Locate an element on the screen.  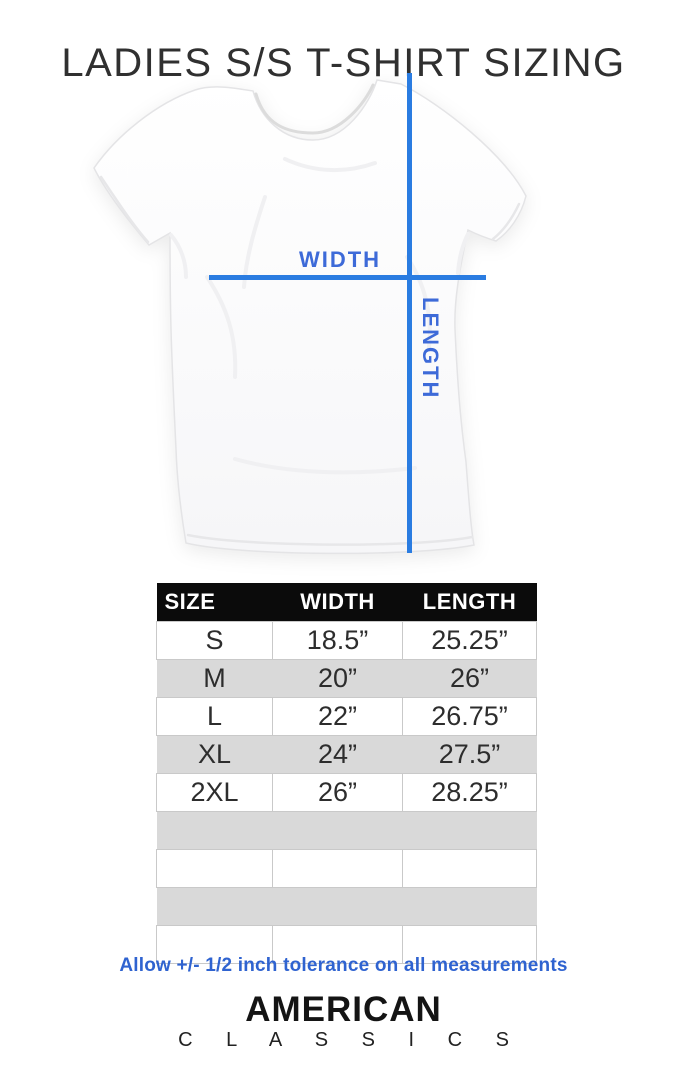
size-cell: 2XL is located at coordinates (214, 792).